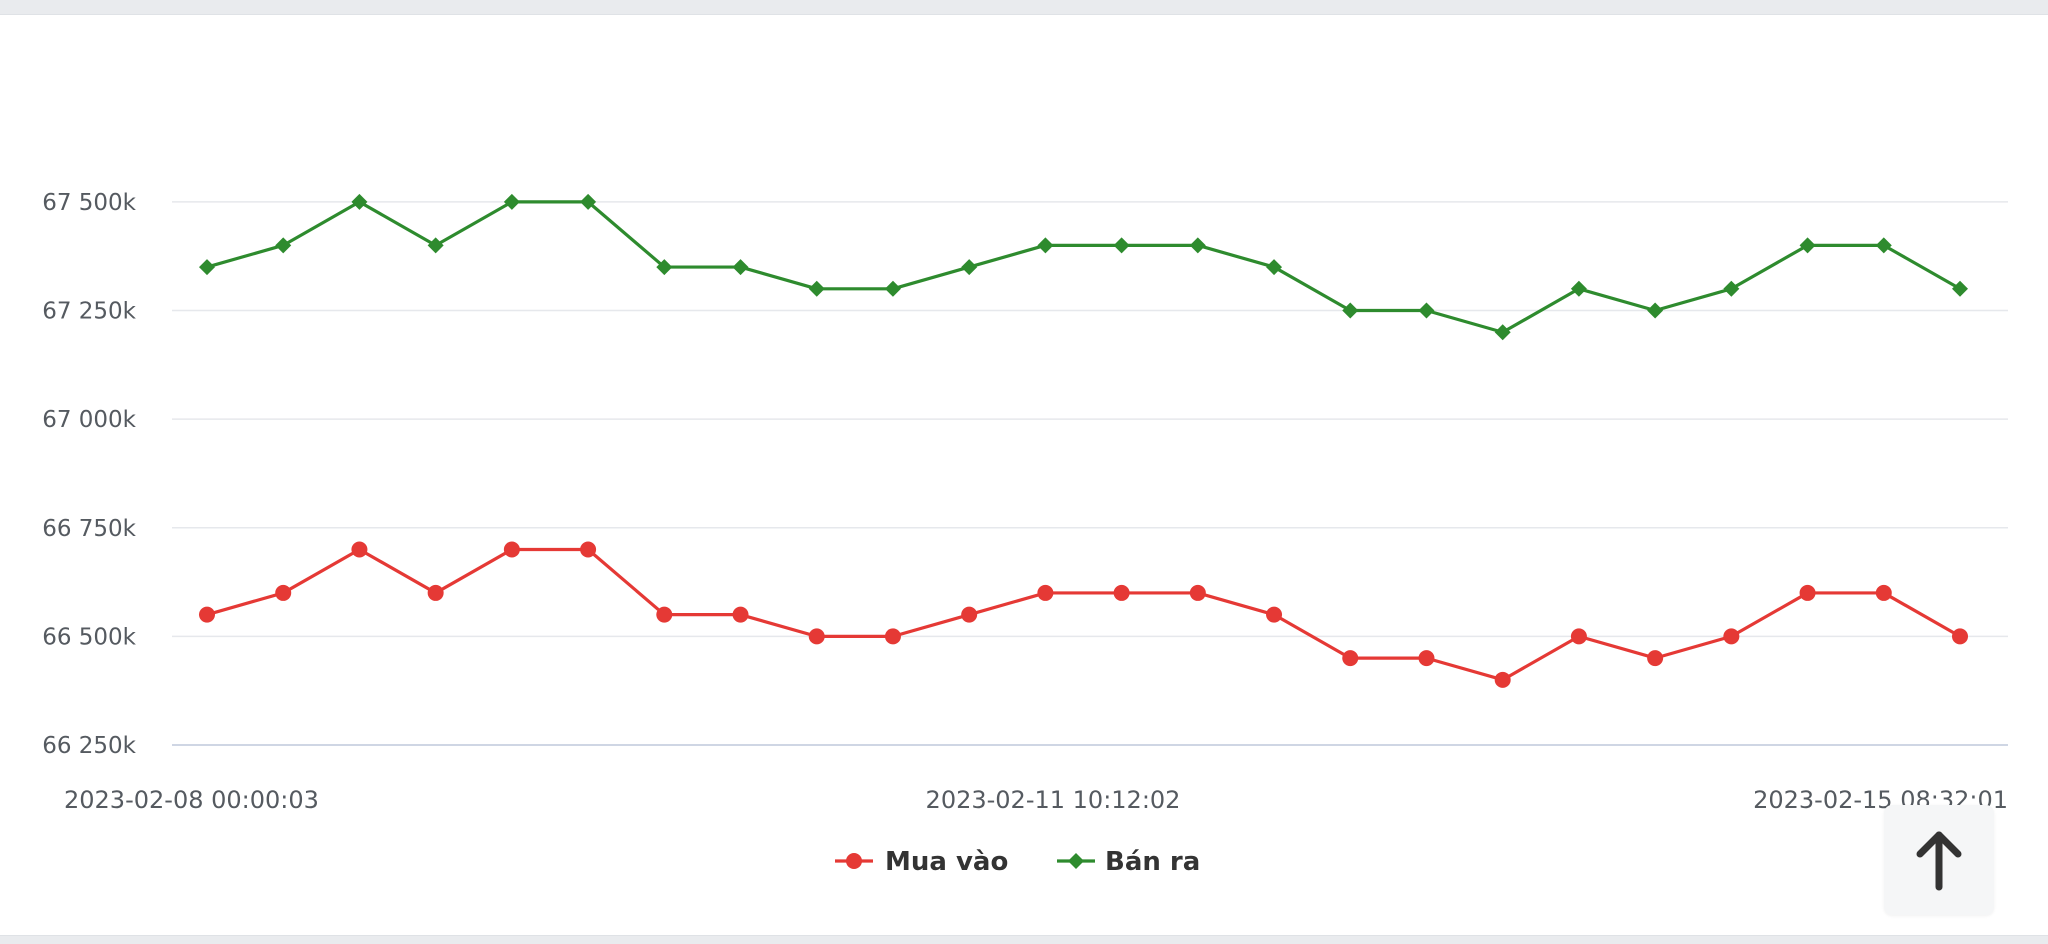 Image resolution: width=2048 pixels, height=944 pixels. I want to click on series-mua-vao, so click(1083, 614).